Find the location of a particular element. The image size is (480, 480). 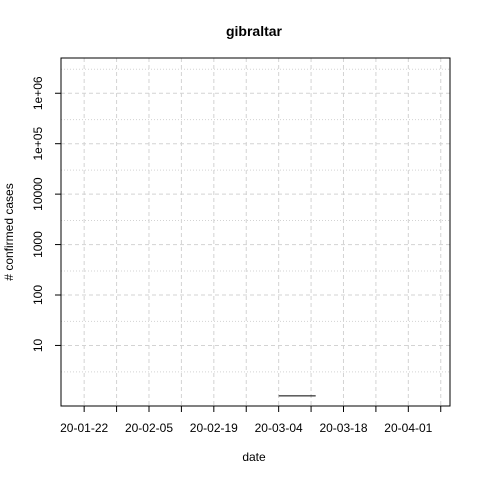

x-tick-label: 20-02-19 is located at coordinates (214, 428).